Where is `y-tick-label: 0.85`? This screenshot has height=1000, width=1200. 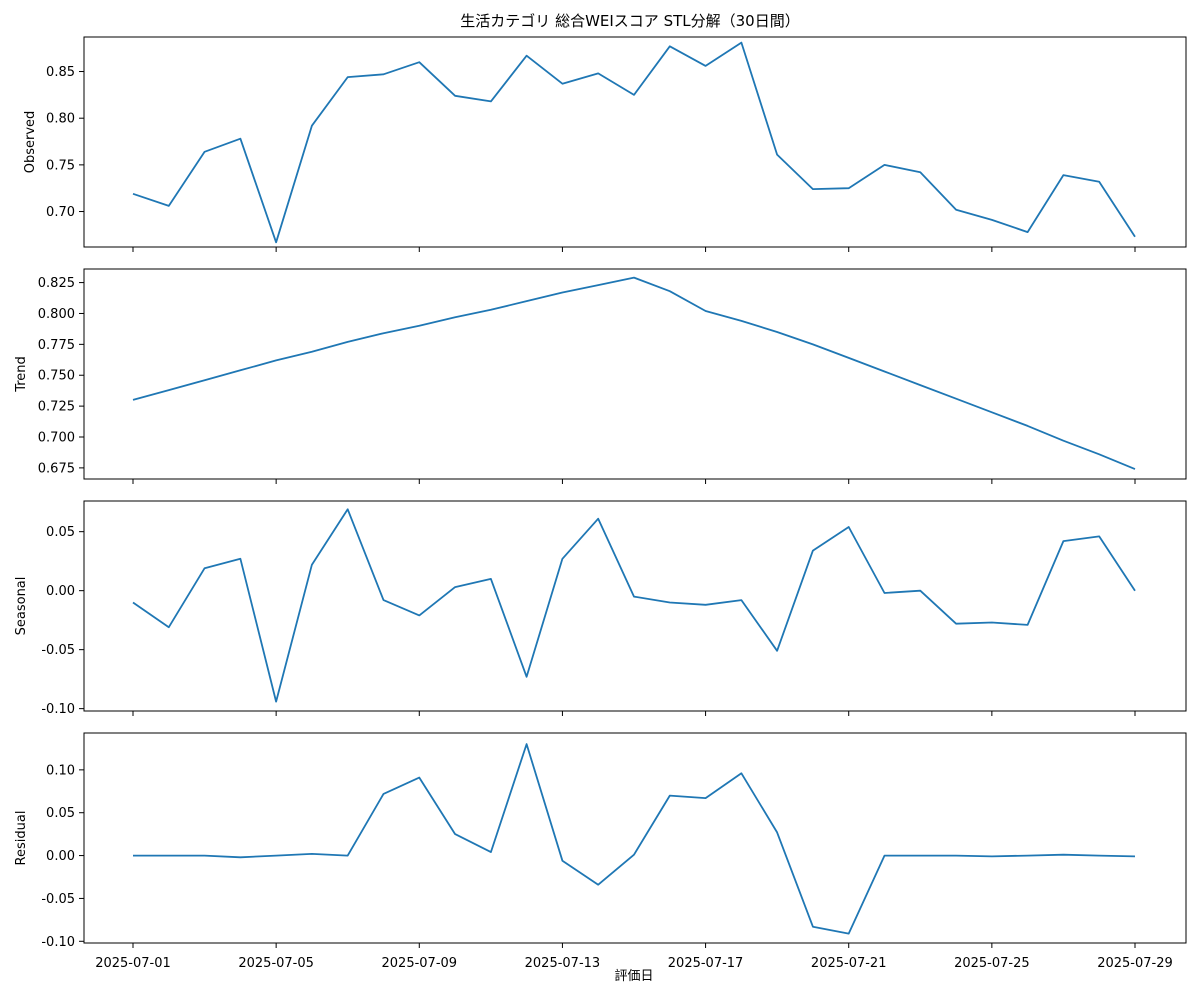
y-tick-label: 0.85 is located at coordinates (60, 72).